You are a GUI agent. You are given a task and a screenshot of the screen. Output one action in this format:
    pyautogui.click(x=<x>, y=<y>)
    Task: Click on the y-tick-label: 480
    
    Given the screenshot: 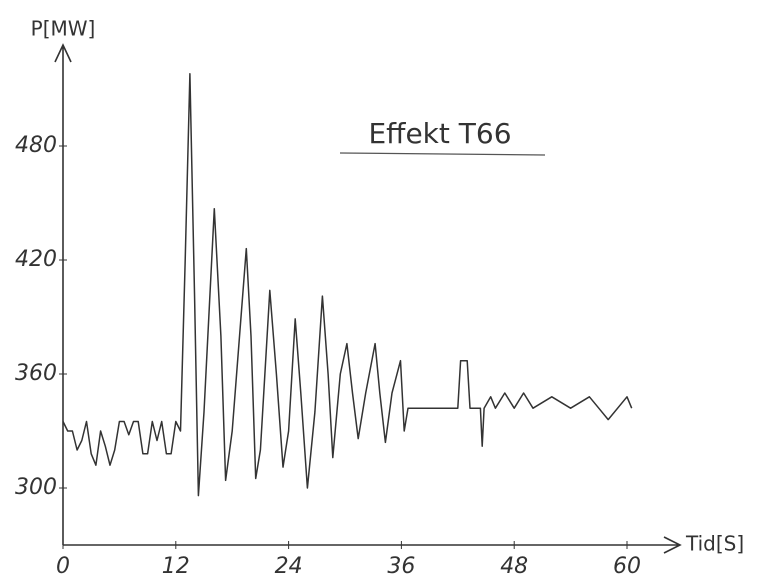 What is the action you would take?
    pyautogui.click(x=36, y=145)
    